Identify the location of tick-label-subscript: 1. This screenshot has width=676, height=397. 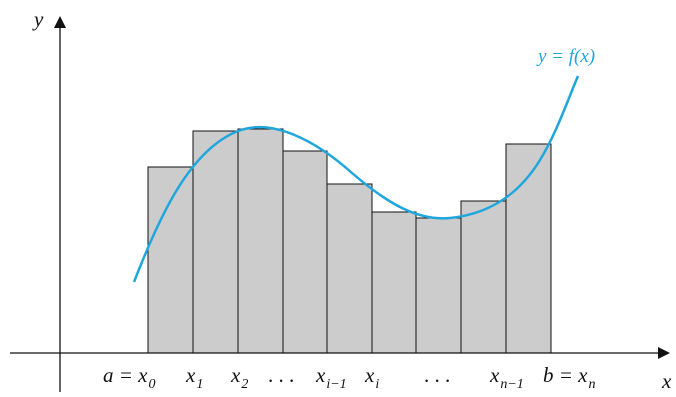
(199, 384).